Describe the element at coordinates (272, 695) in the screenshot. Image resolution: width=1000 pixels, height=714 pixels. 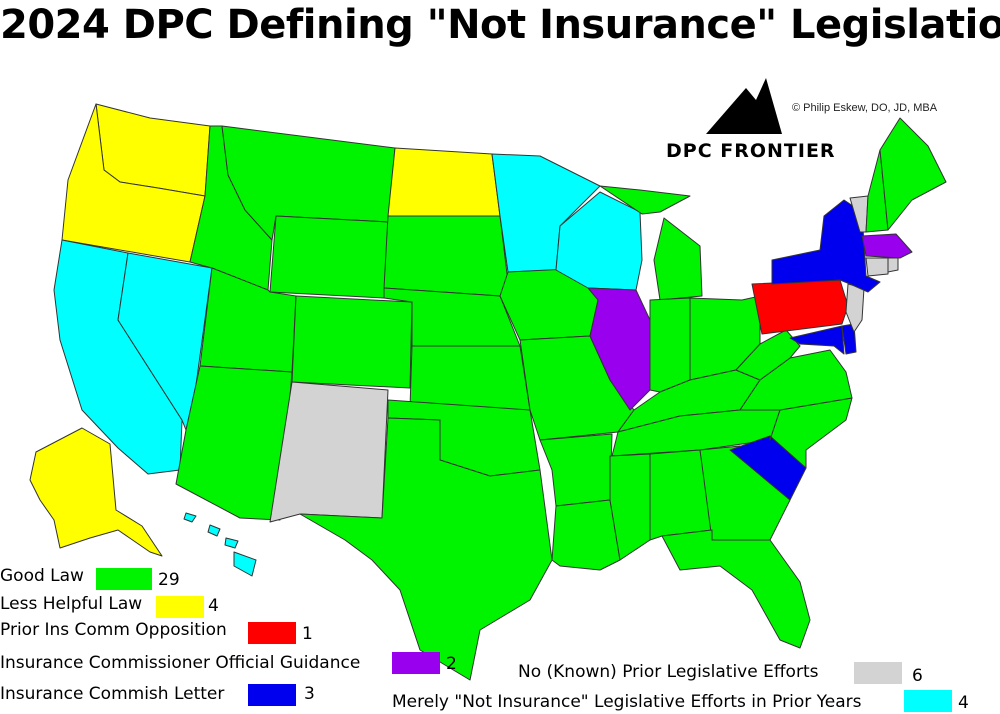
I see `legend-swatch-insurance-commish-letter` at that location.